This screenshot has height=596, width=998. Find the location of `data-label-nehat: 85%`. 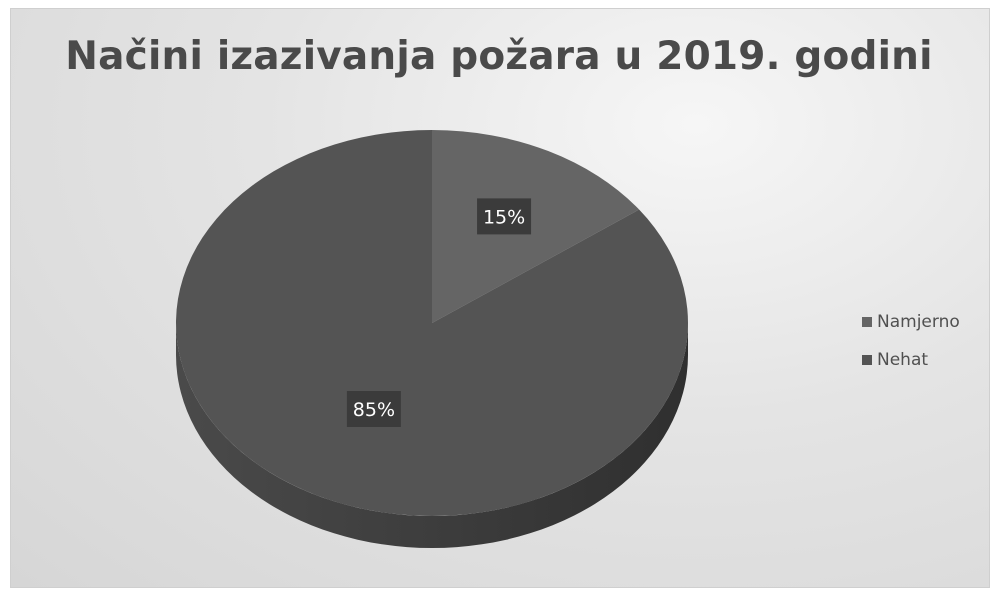

data-label-nehat: 85% is located at coordinates (373, 408).